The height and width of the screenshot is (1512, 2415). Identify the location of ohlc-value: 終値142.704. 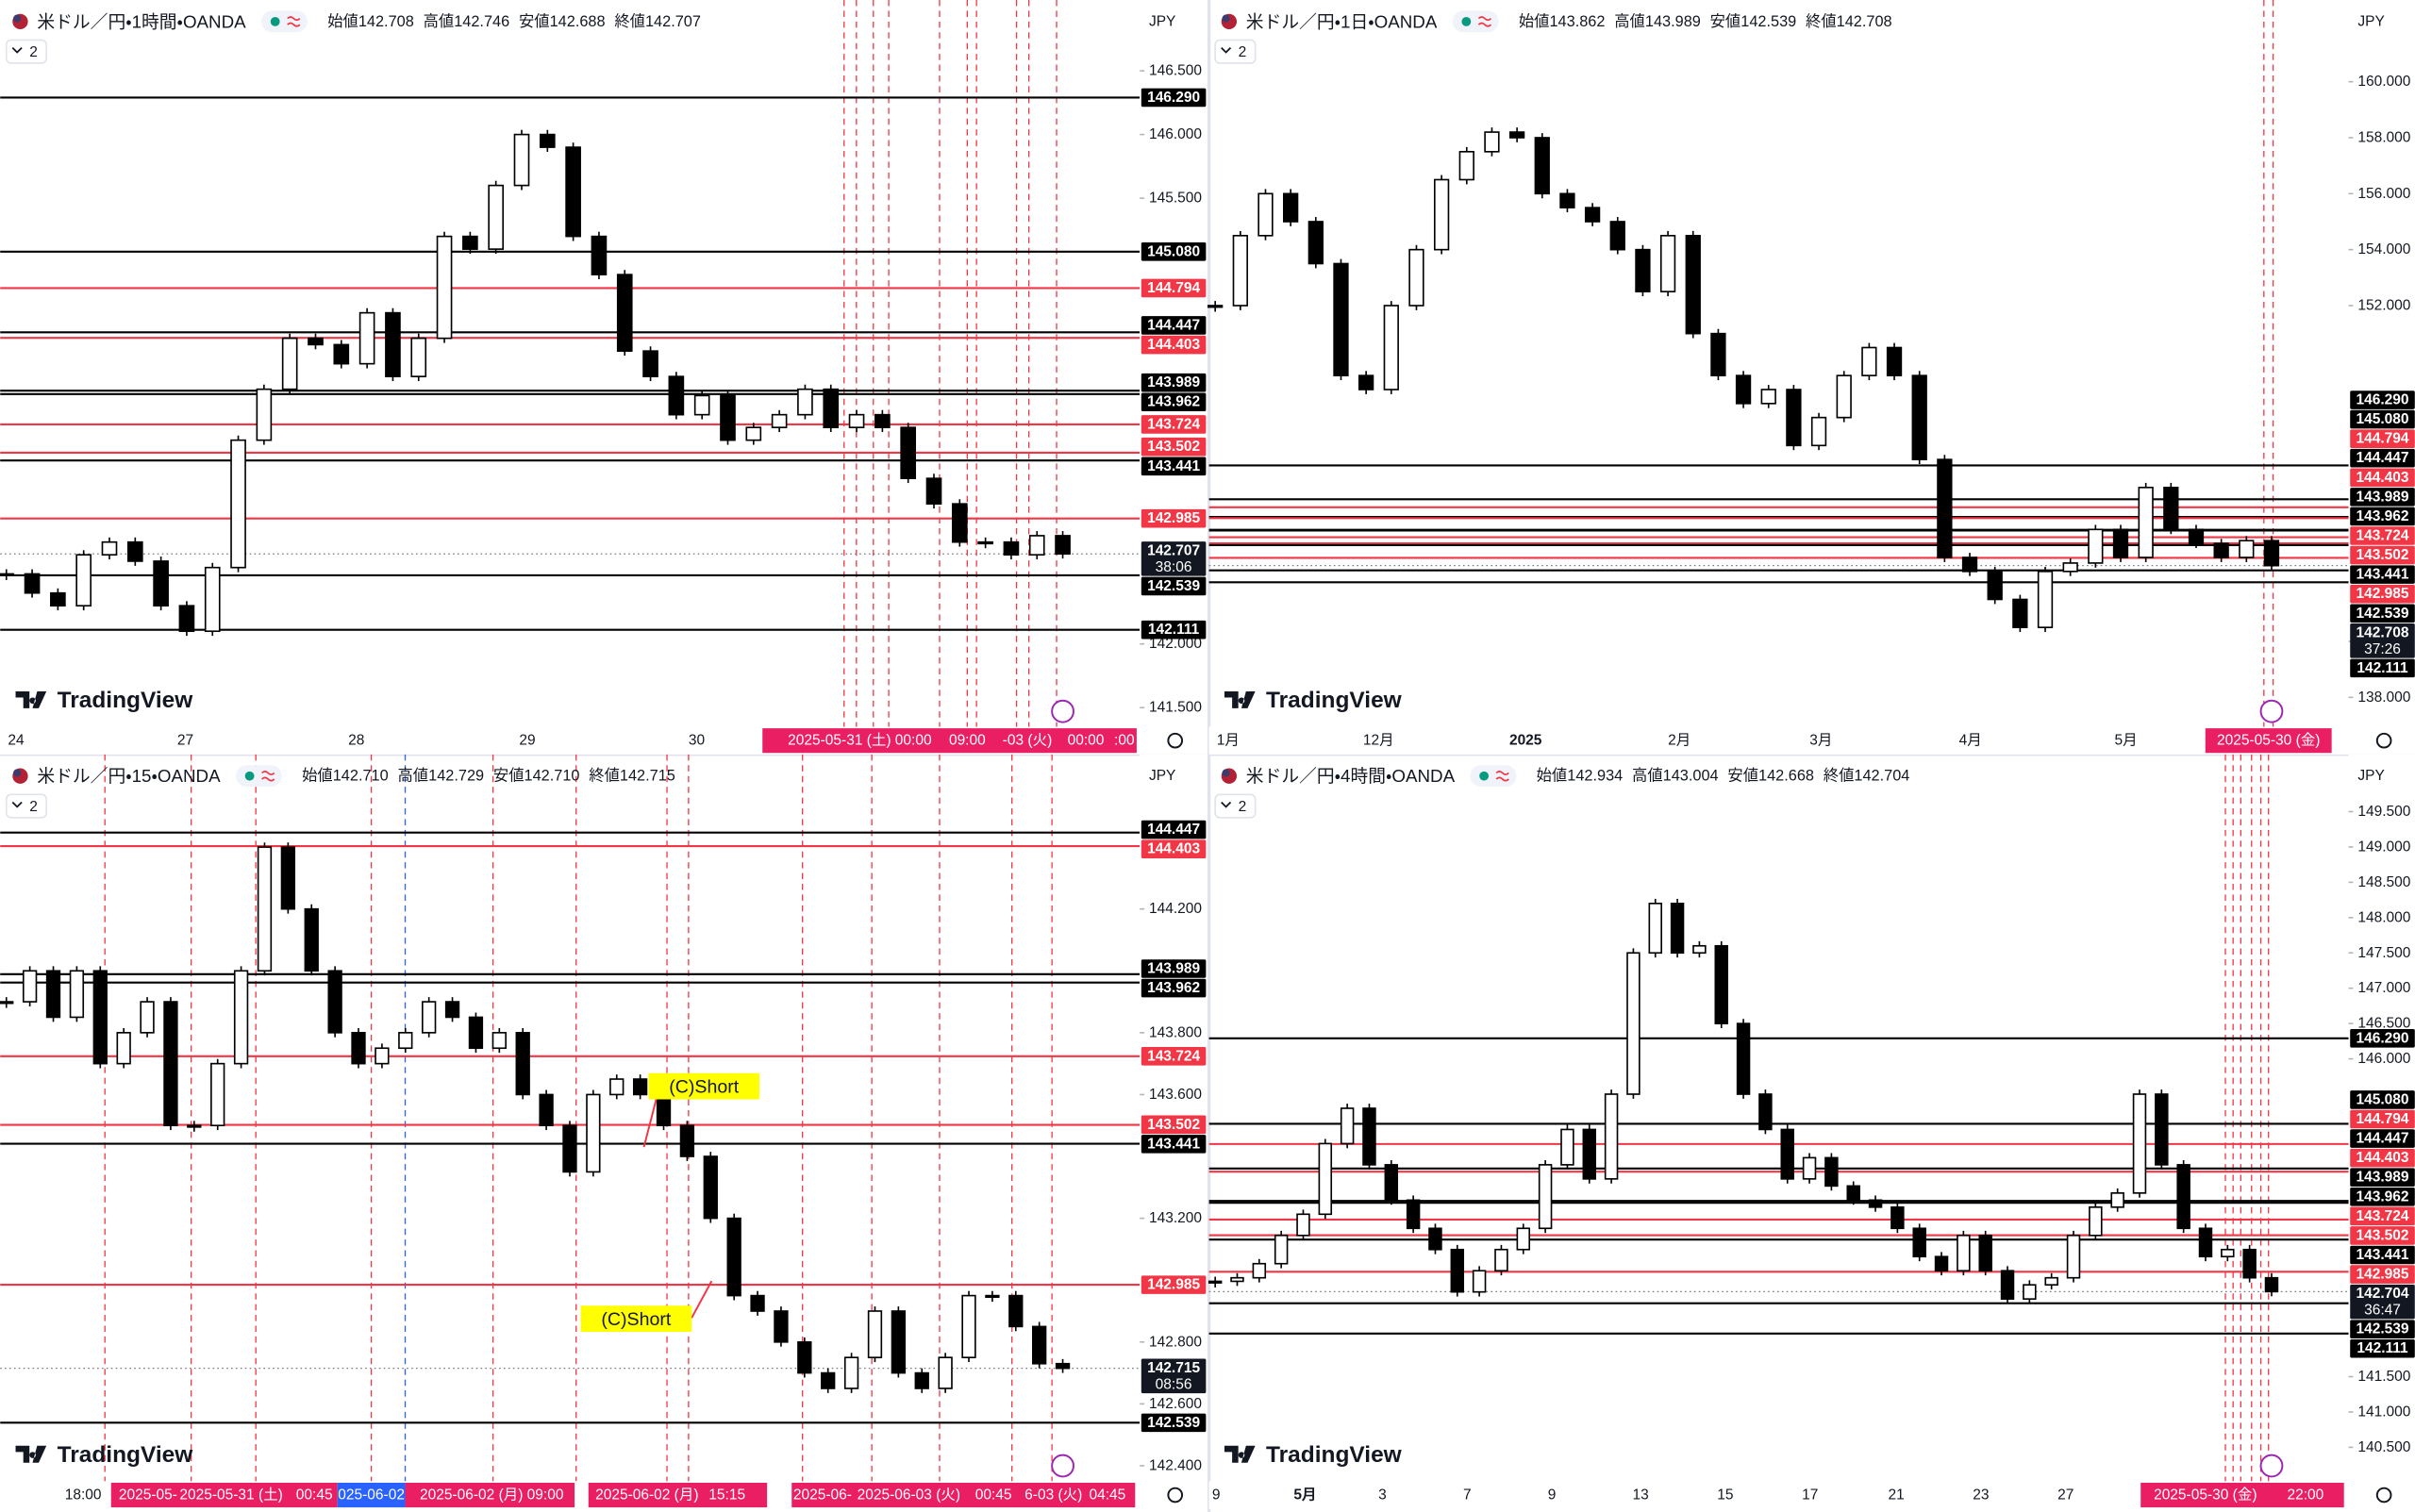
(1867, 776).